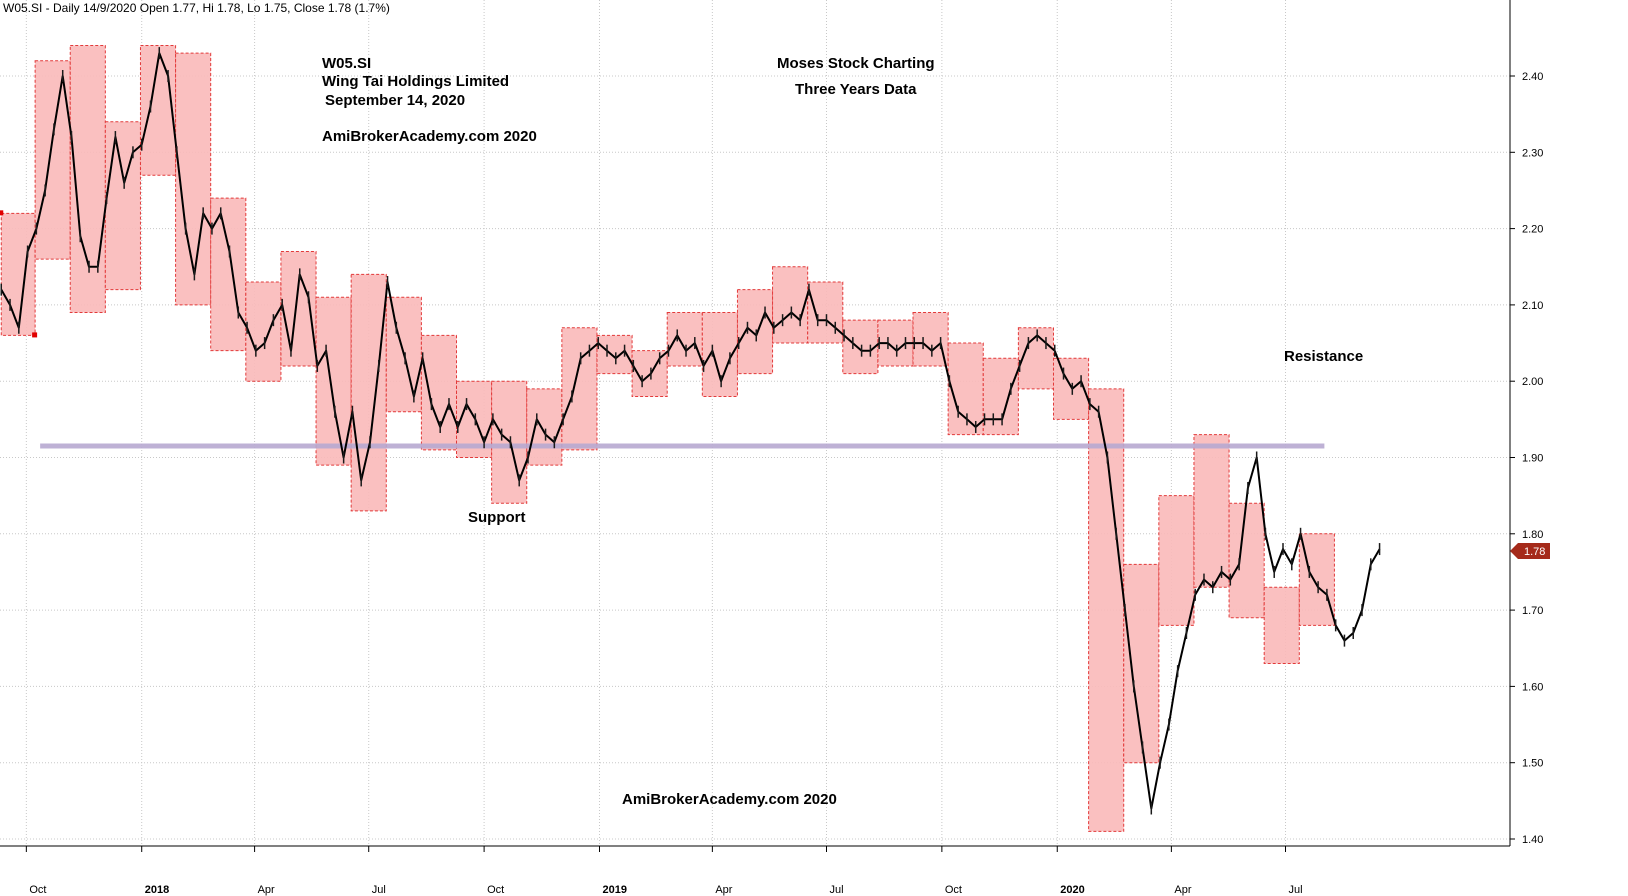 This screenshot has height=896, width=1628. Describe the element at coordinates (497, 517) in the screenshot. I see `annotation-support: Support` at that location.